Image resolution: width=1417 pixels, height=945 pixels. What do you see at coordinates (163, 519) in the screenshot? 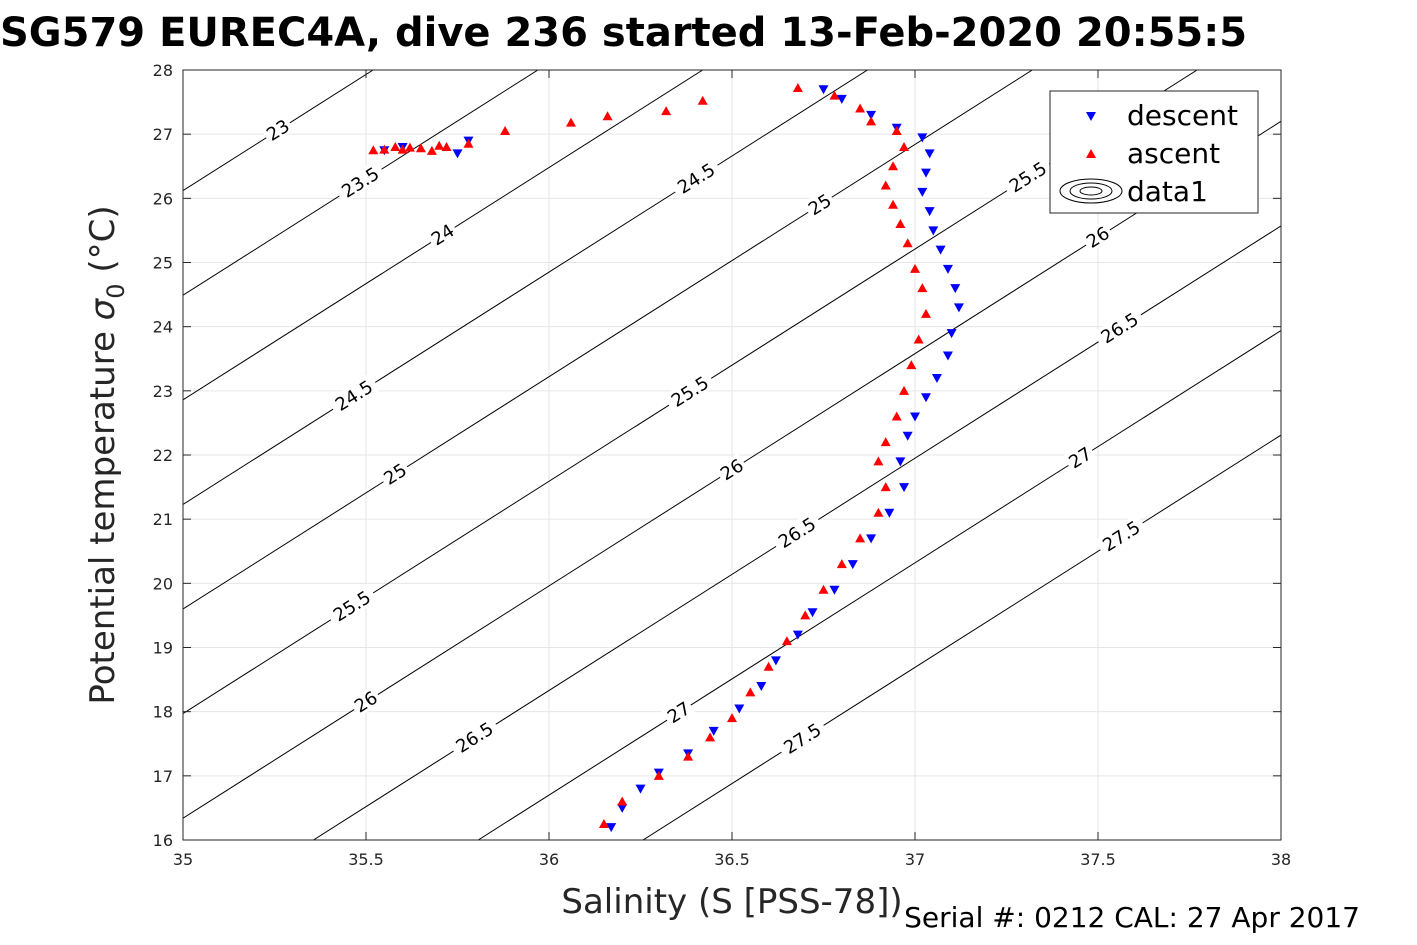
I see `y-tick-label: 21` at bounding box center [163, 519].